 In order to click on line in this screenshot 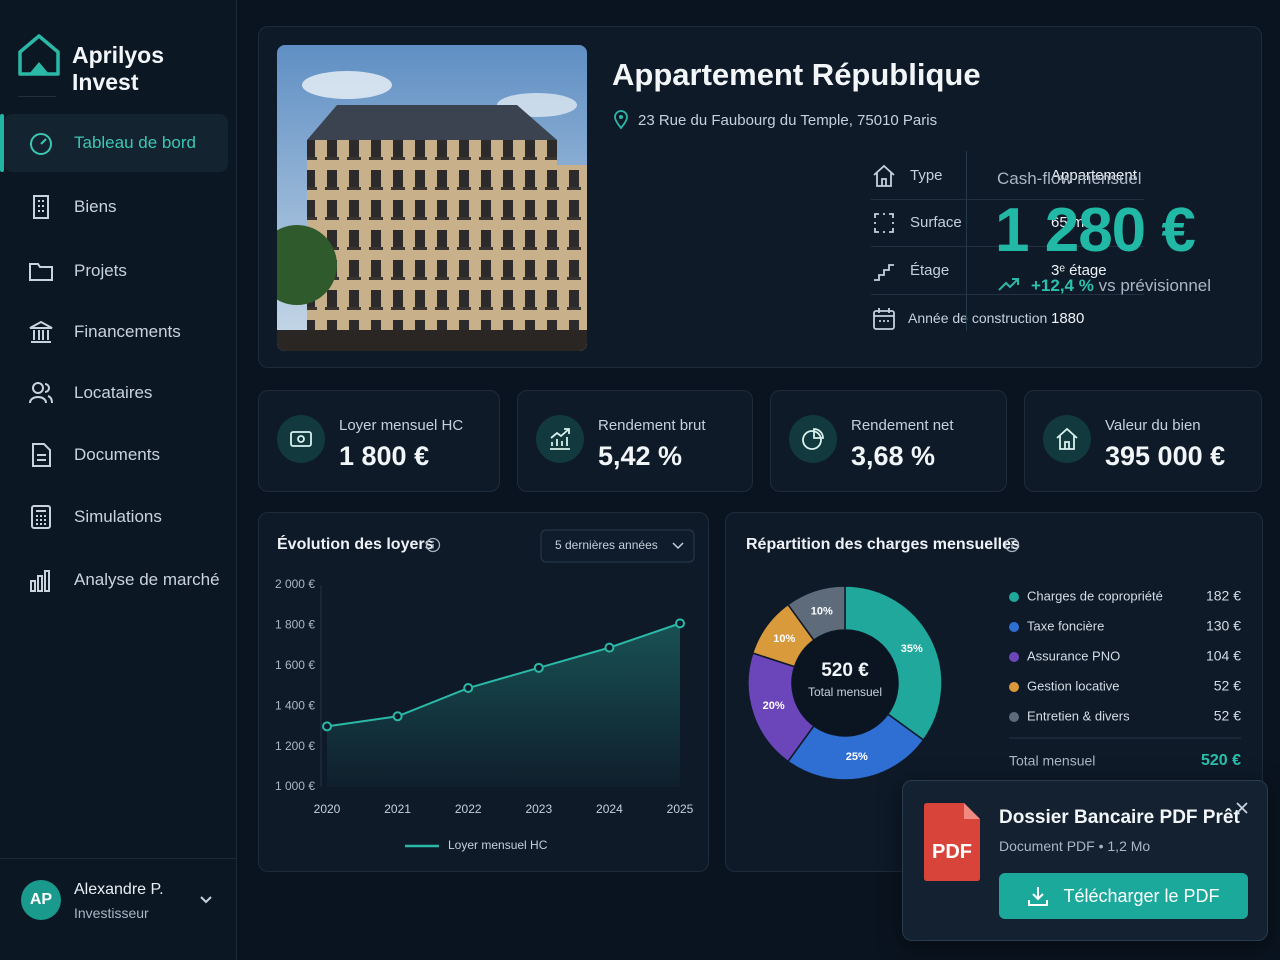, I will do `click(503, 675)`.